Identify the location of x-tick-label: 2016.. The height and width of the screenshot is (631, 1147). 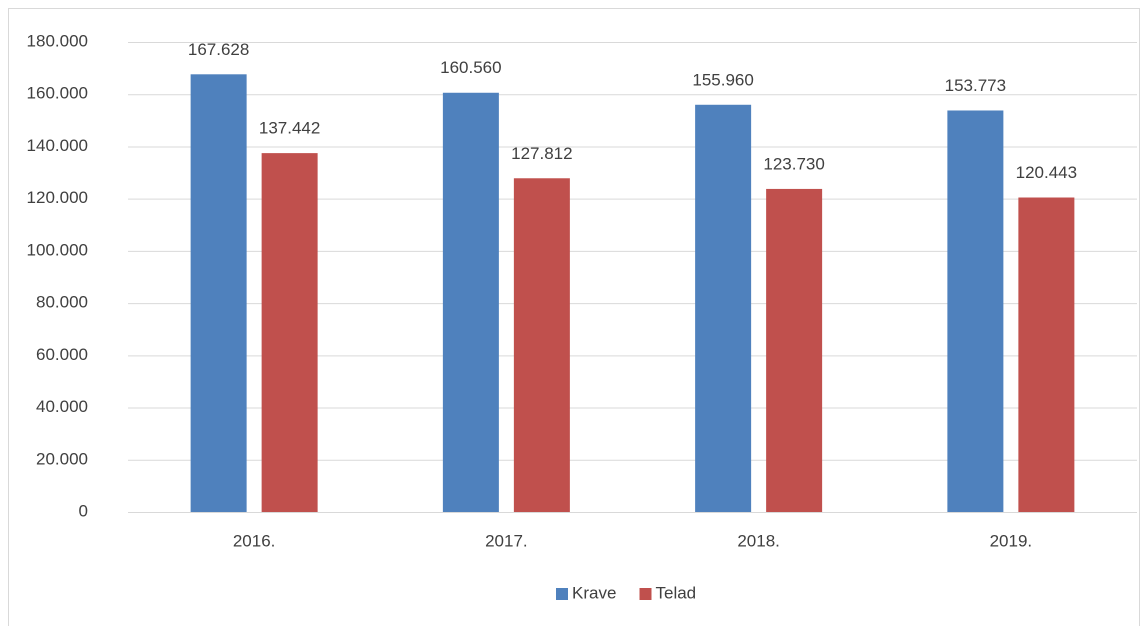
(254, 540).